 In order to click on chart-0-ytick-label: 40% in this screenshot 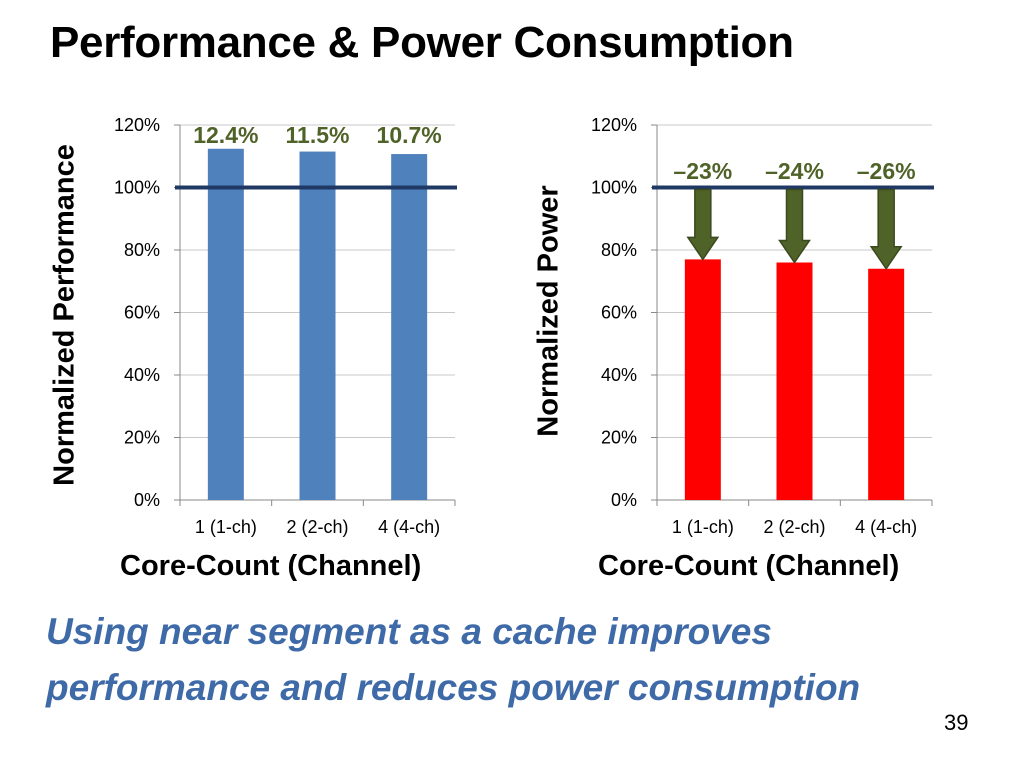, I will do `click(142, 375)`.